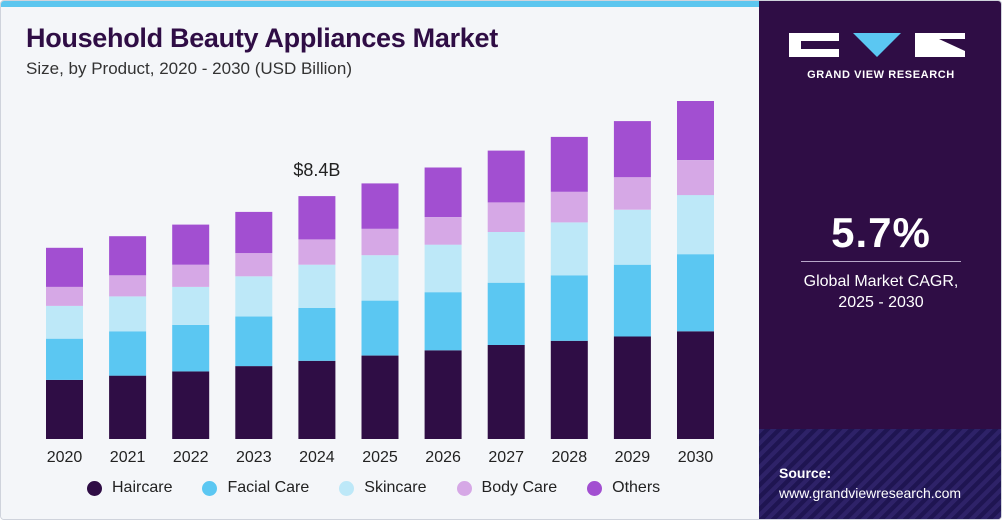 This screenshot has width=1002, height=520. Describe the element at coordinates (317, 286) in the screenshot. I see `bar-segment-2024-skincare` at that location.